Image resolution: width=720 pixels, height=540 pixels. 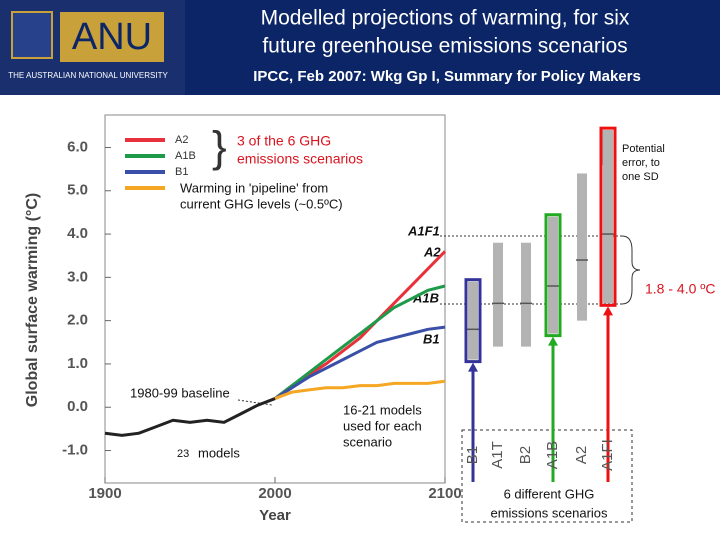 What do you see at coordinates (181, 140) in the screenshot?
I see `legend-label: A2` at bounding box center [181, 140].